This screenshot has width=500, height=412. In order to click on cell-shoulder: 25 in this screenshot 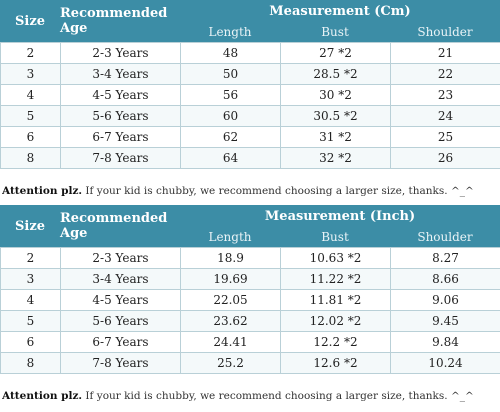, I will do `click(445, 137)`.